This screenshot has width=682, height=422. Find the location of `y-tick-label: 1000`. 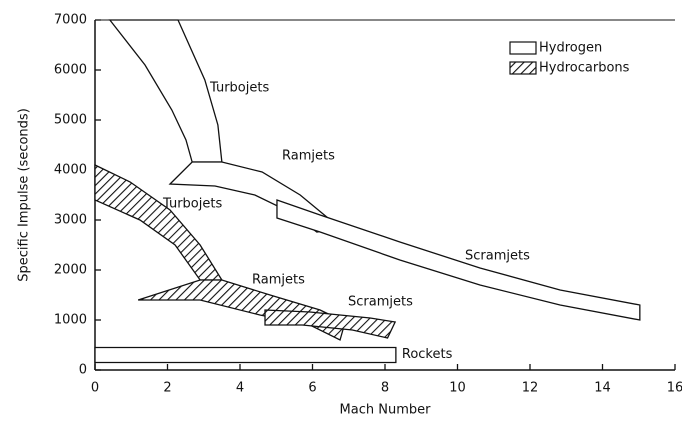

y-tick-label: 1000 is located at coordinates (70, 320).